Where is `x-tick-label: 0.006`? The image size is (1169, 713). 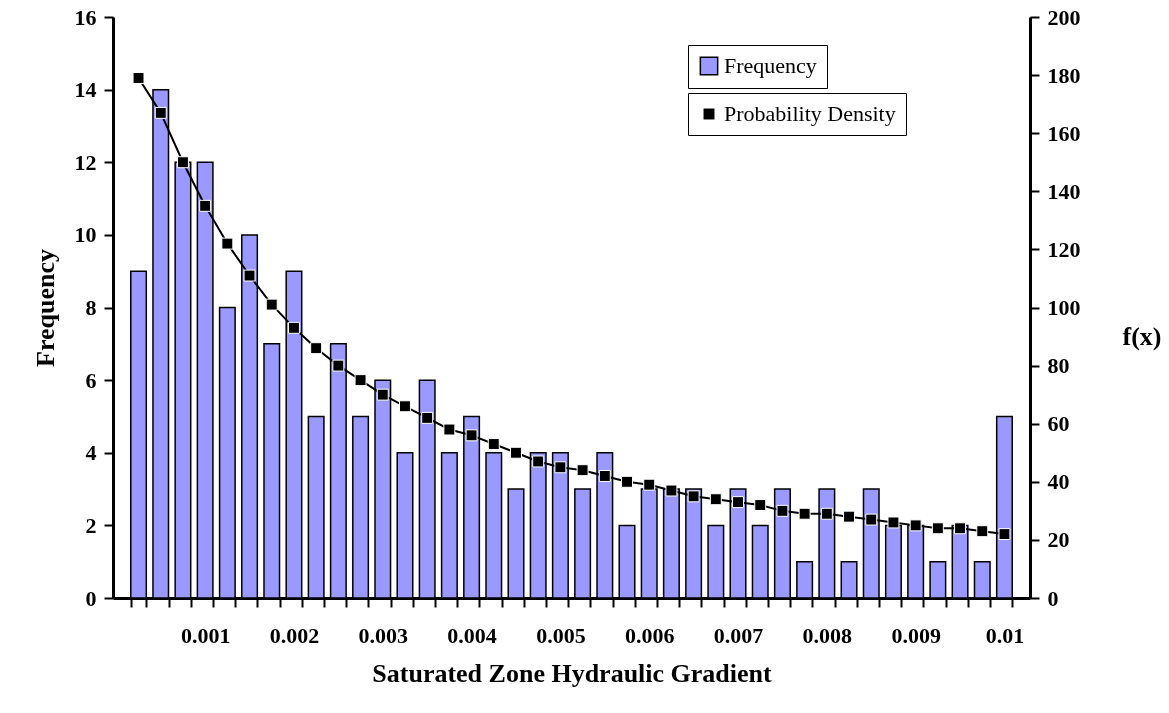
x-tick-label: 0.006 is located at coordinates (649, 635).